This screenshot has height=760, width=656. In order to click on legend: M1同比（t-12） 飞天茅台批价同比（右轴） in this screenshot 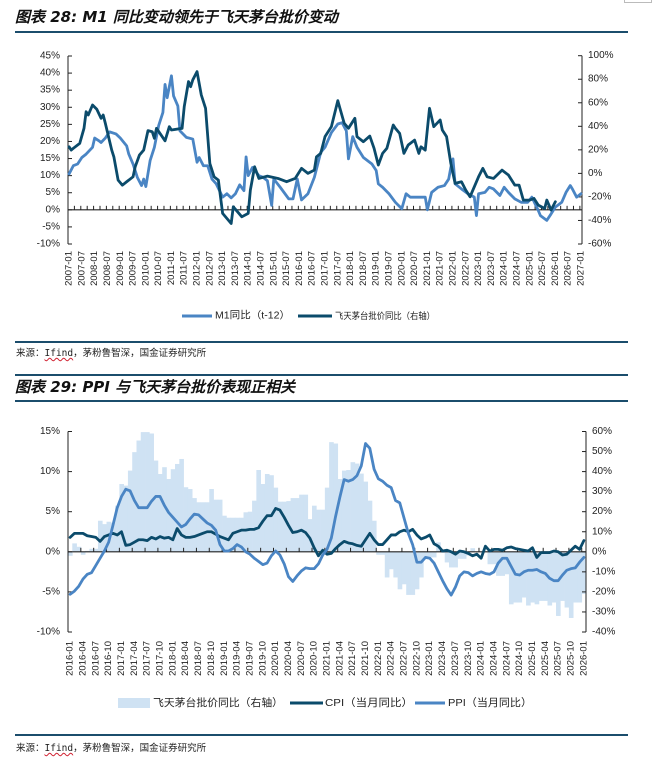, I will do `click(308, 316)`.